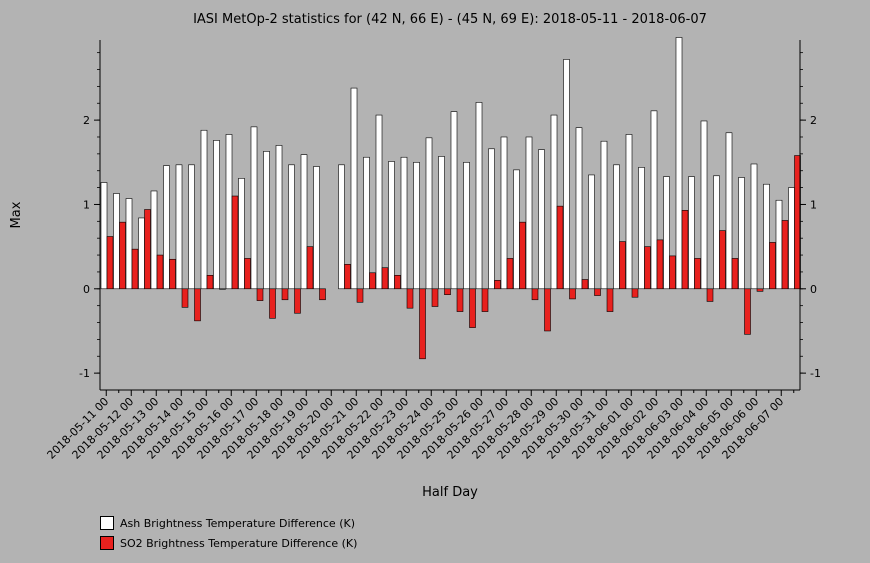  I want to click on y-tick-label-right: 2, so click(813, 120).